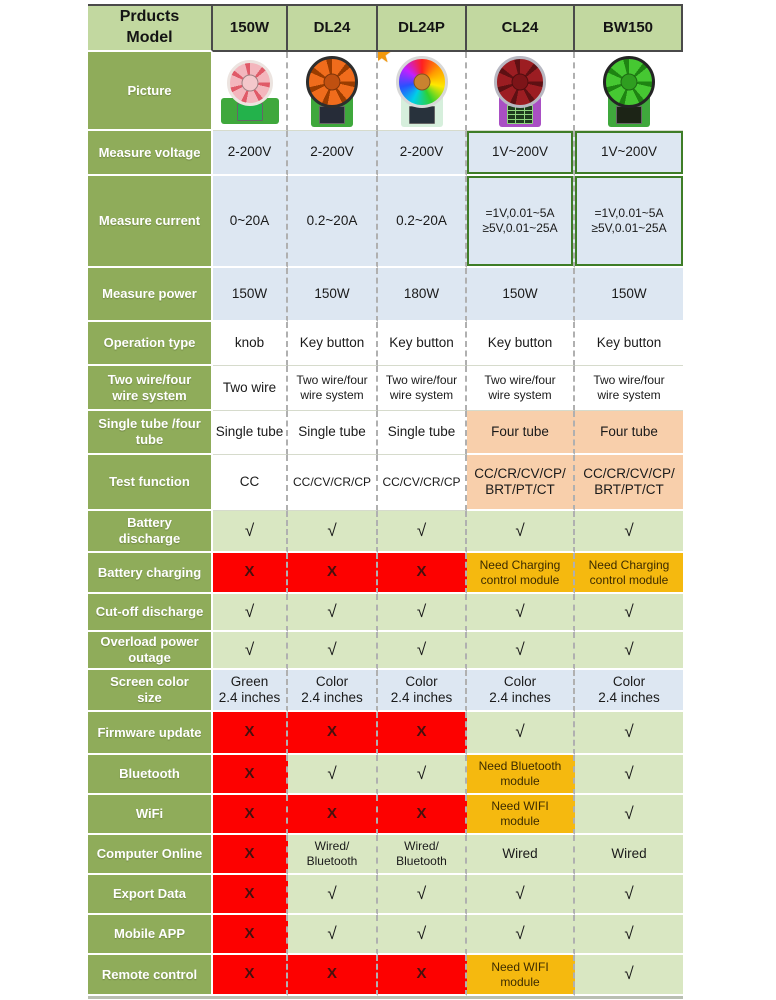  I want to click on row-label-measure-power: Measure power, so click(150, 295).